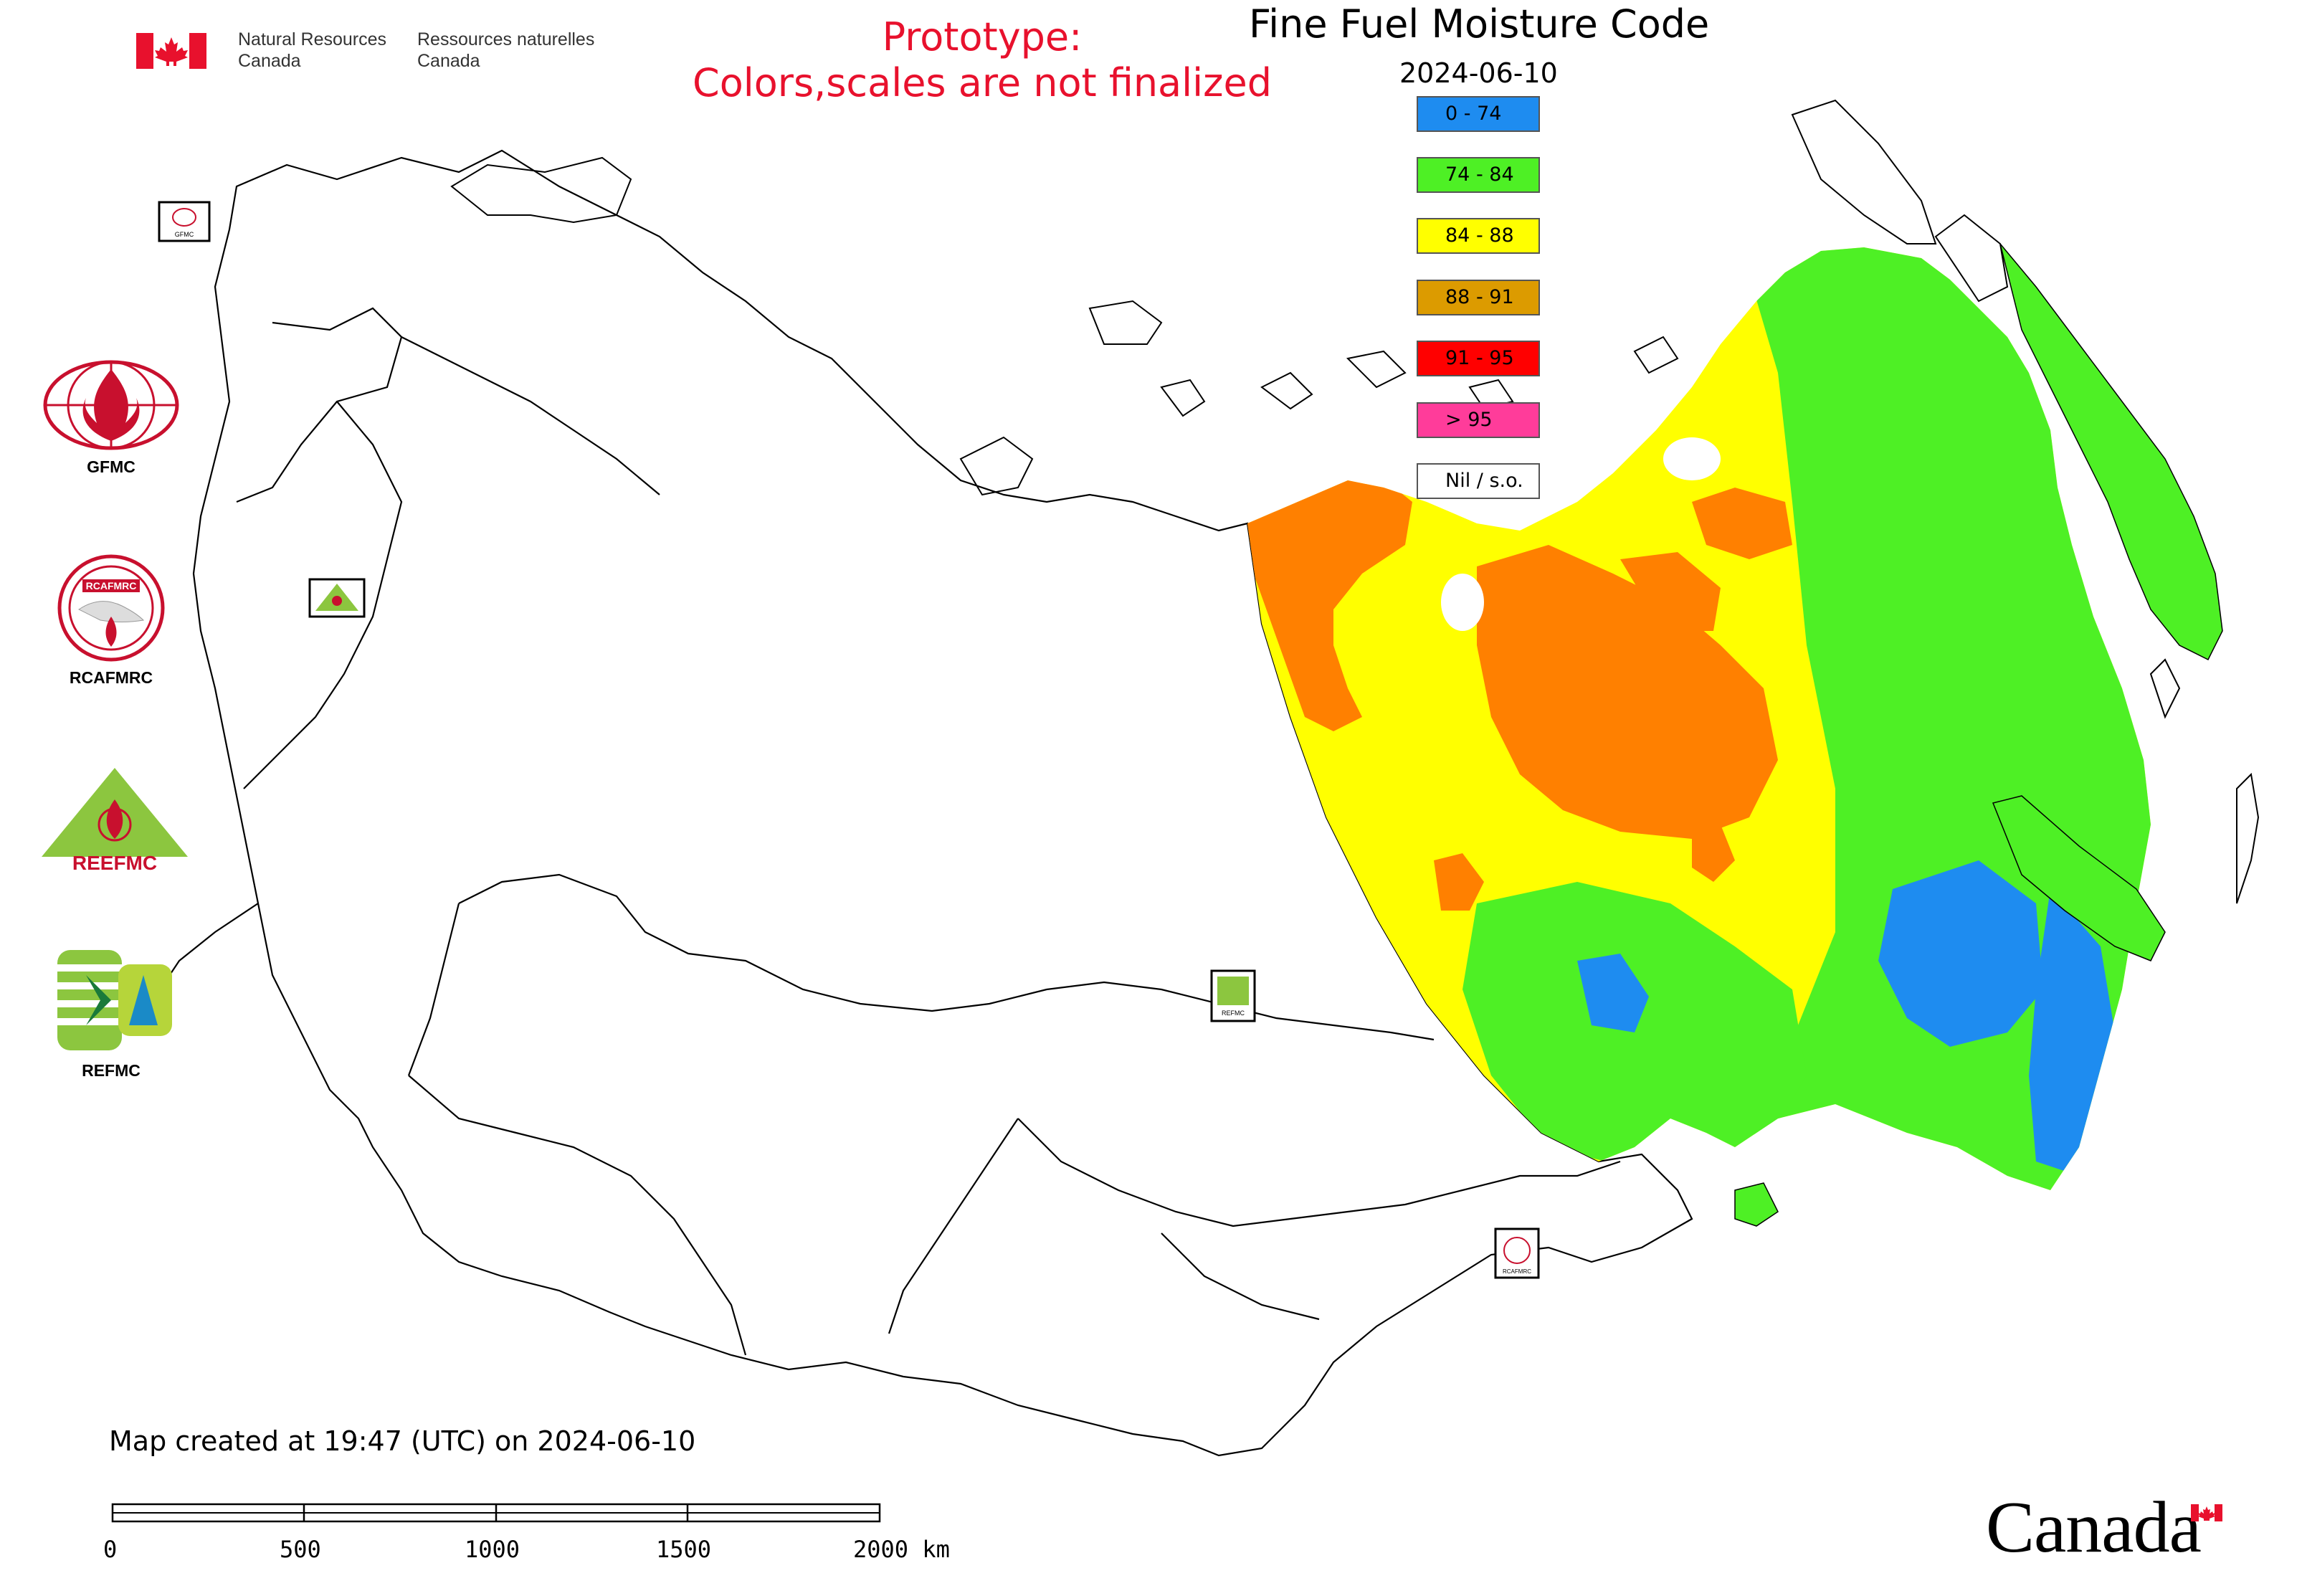 The width and height of the screenshot is (2302, 1596). What do you see at coordinates (1478, 236) in the screenshot?
I see `legend-item: 84 - 88` at bounding box center [1478, 236].